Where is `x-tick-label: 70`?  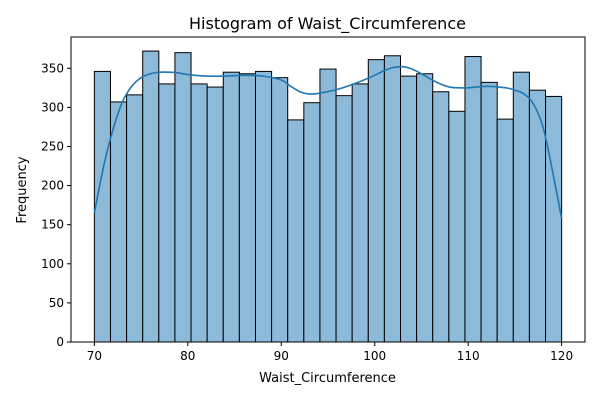 x-tick-label: 70 is located at coordinates (94, 356).